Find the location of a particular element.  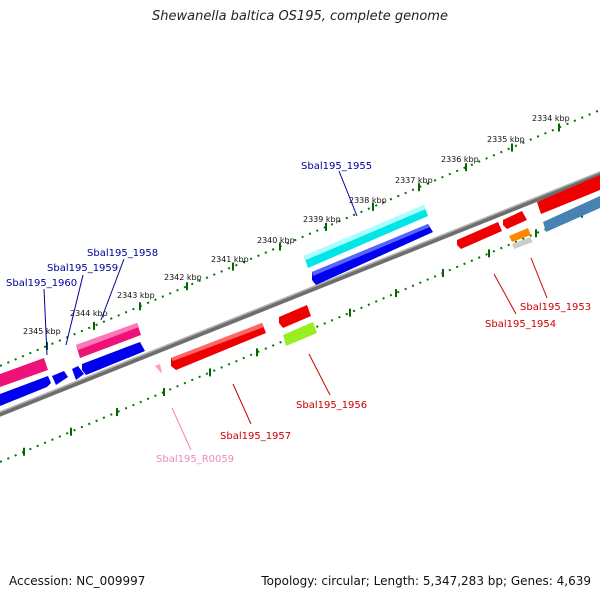

leader-sbal195-1959 is located at coordinates (74, 310).